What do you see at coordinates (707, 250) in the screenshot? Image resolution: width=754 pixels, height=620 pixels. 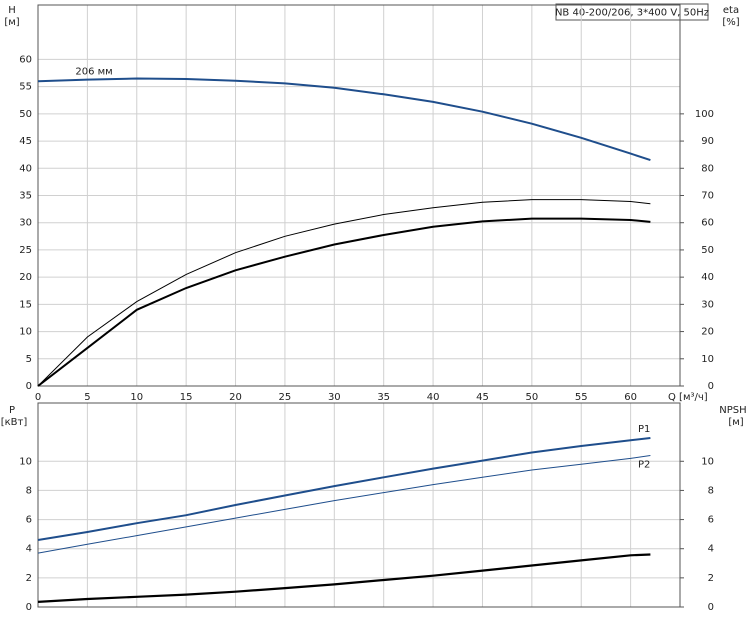 I see `y2-tick-label: 50` at bounding box center [707, 250].